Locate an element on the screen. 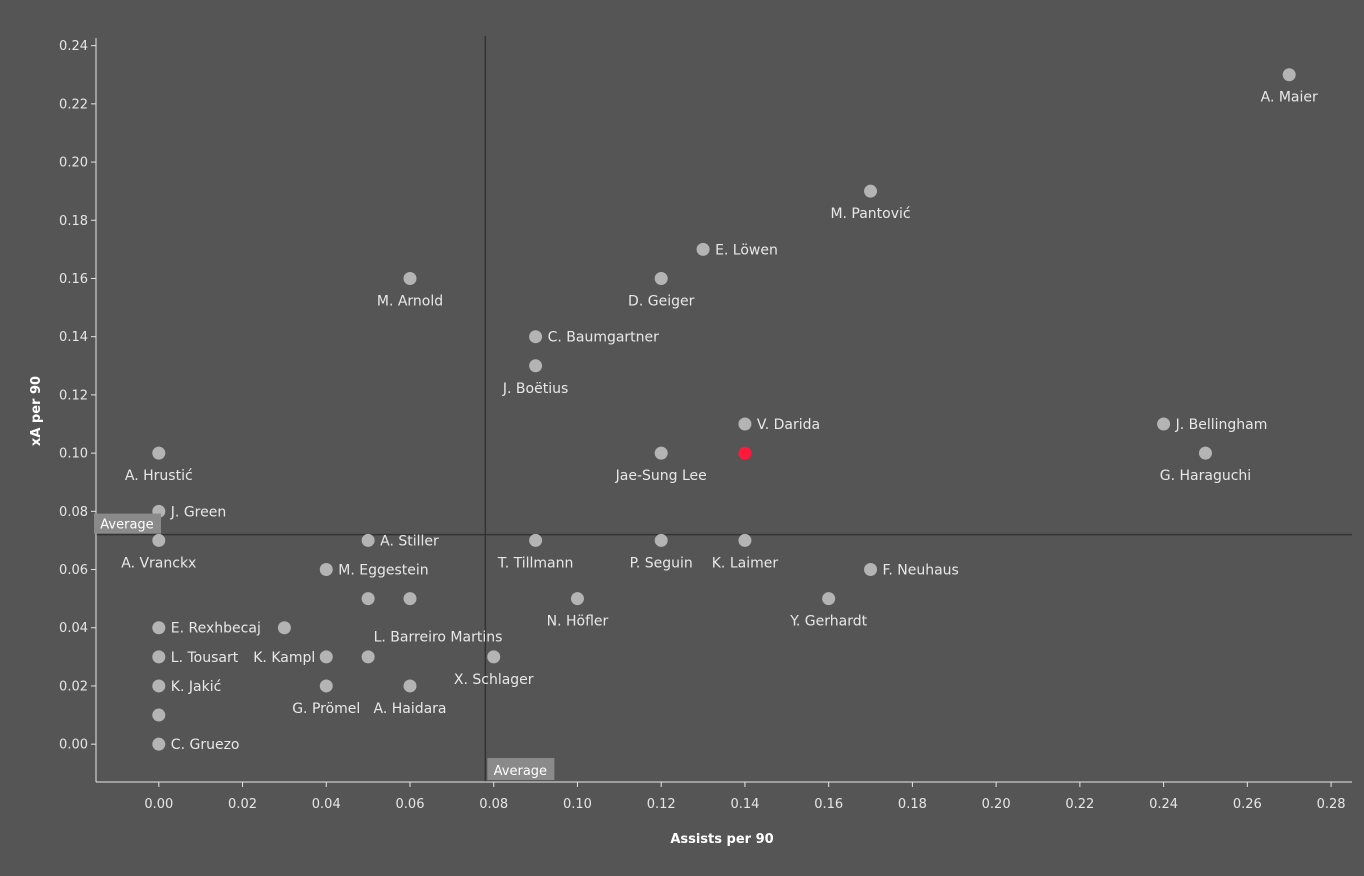 The image size is (1364, 876). point-label: E. Löwen is located at coordinates (746, 250).